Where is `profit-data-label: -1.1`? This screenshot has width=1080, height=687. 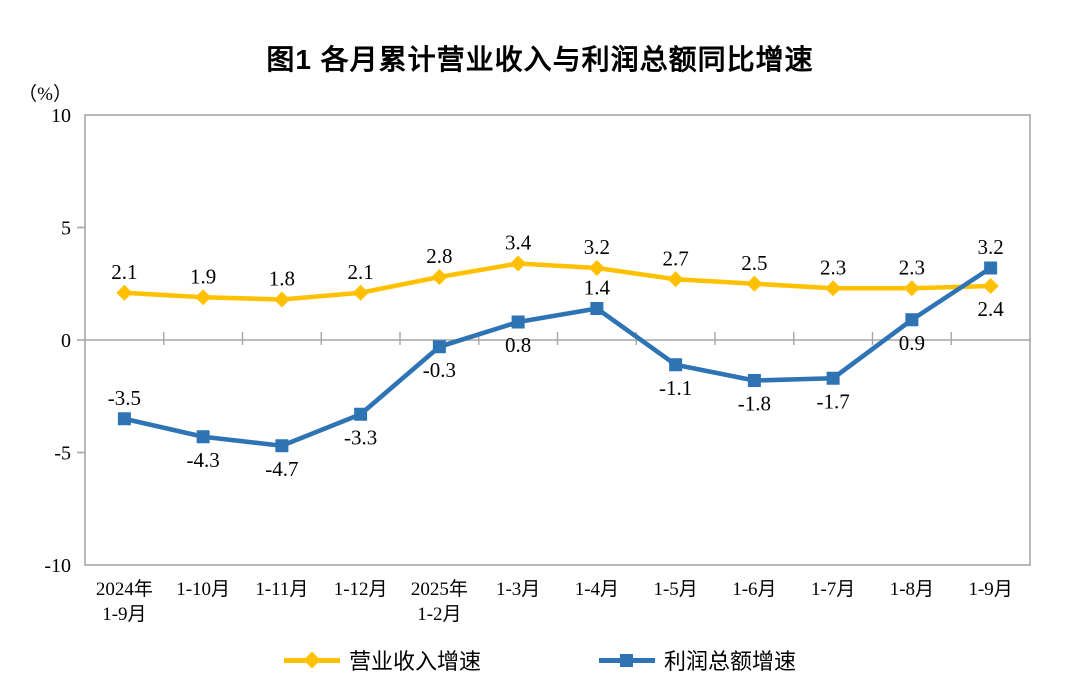 profit-data-label: -1.1 is located at coordinates (675, 388).